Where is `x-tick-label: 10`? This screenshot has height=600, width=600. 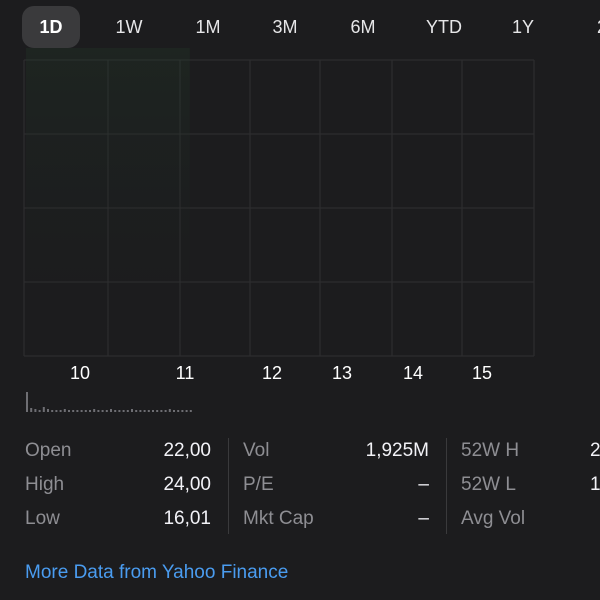 x-tick-label: 10 is located at coordinates (80, 373).